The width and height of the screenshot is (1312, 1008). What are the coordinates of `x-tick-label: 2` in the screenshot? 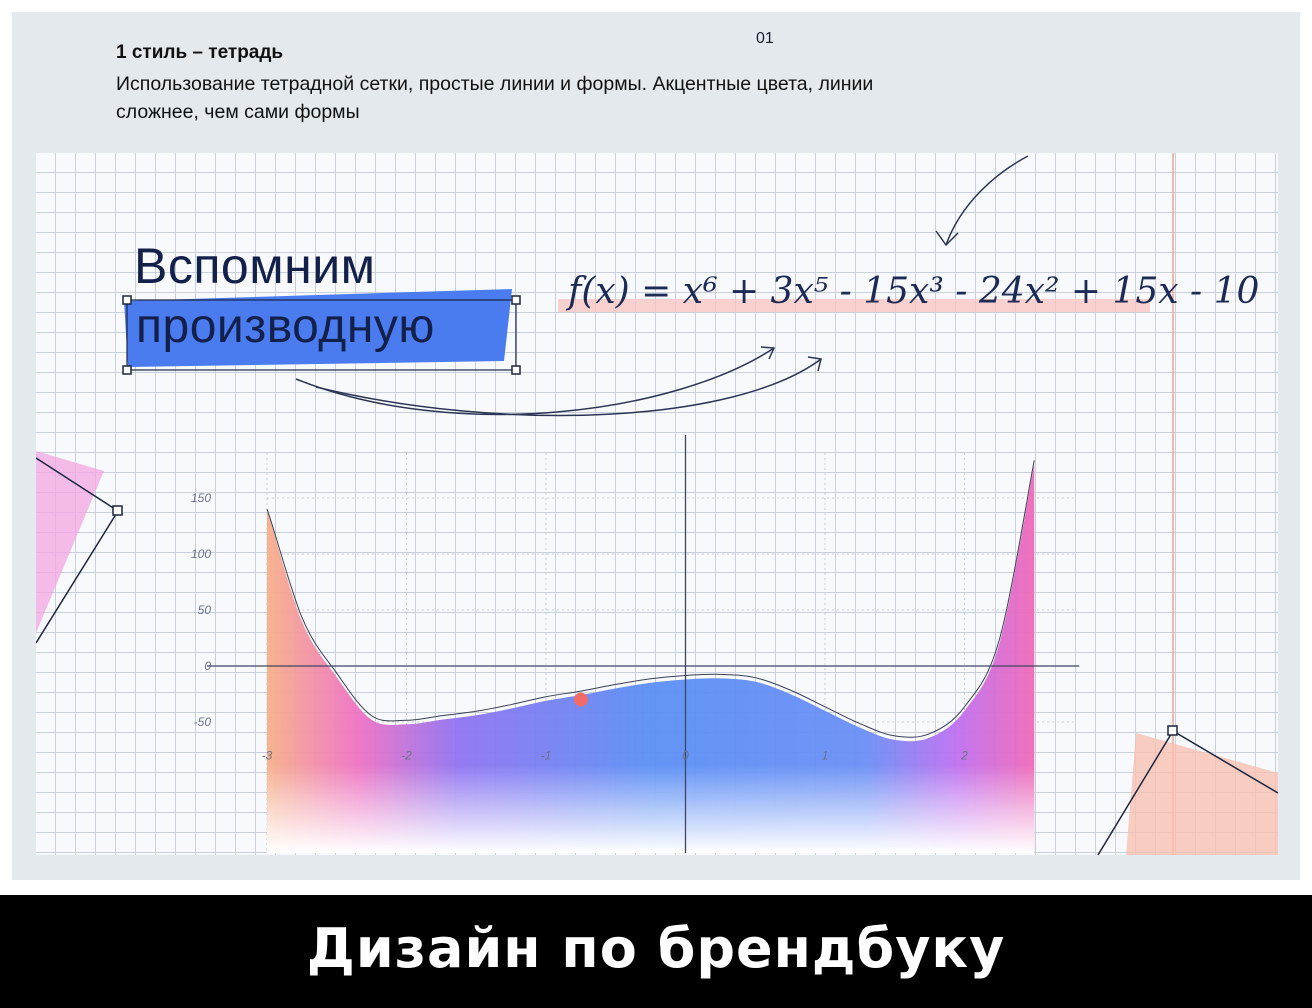 It's located at (964, 756).